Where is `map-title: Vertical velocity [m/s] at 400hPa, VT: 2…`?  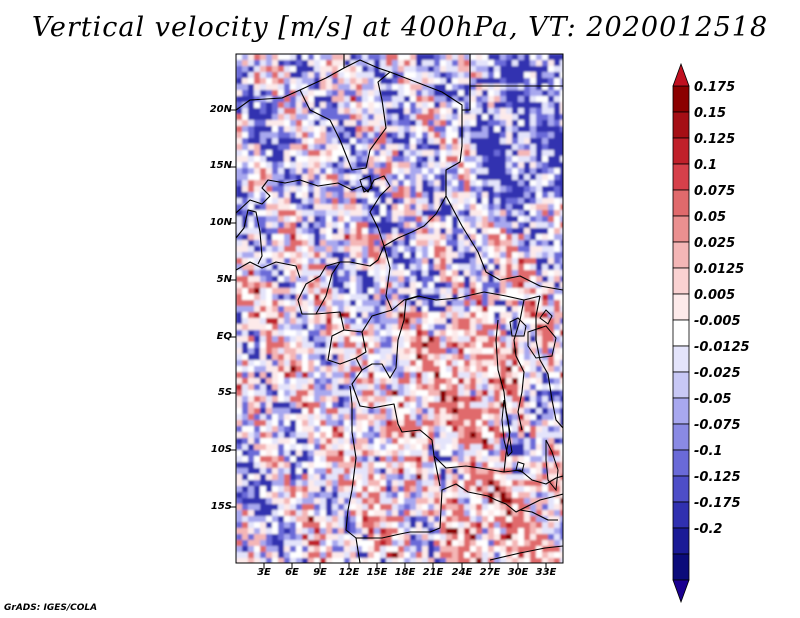 map-title: Vertical velocity [m/s] at 400hPa, VT: 2… is located at coordinates (400, 27).